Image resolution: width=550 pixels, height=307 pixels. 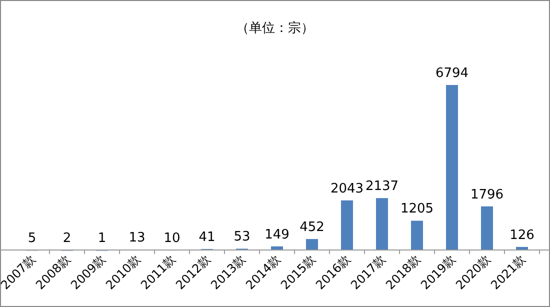 What do you see at coordinates (417, 209) in the screenshot?
I see `data-label: 1205` at bounding box center [417, 209].